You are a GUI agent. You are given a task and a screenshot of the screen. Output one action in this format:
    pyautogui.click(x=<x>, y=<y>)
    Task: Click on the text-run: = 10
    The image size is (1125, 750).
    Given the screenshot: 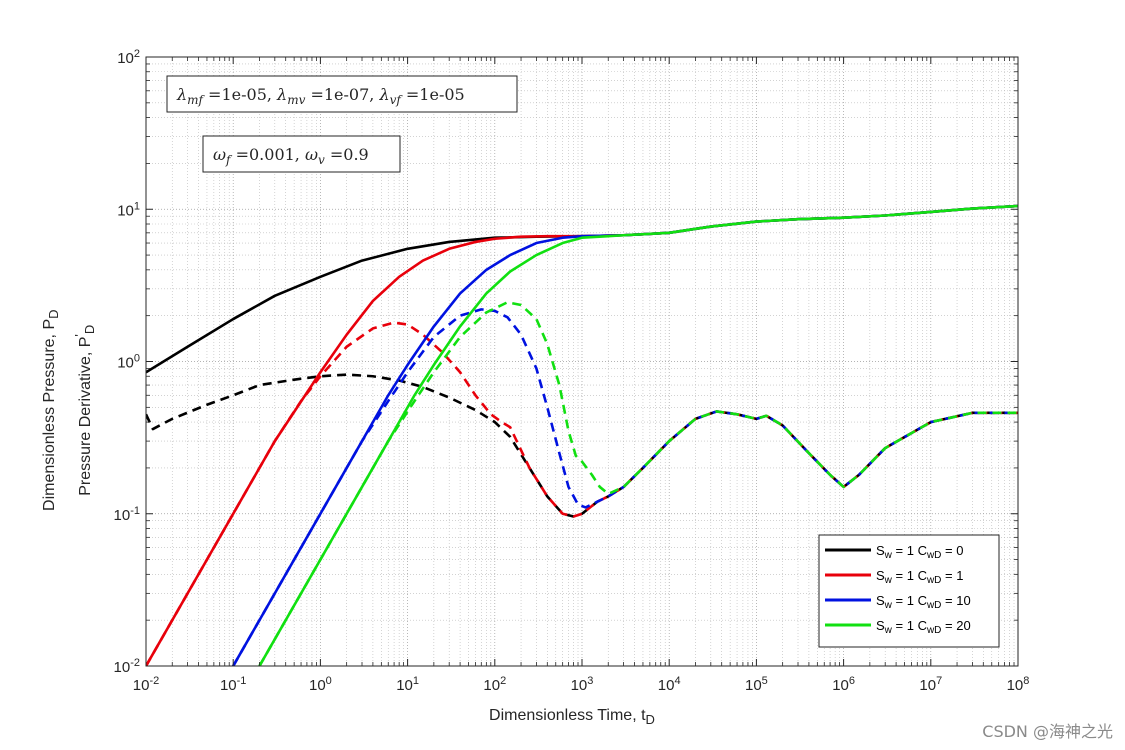 What is the action you would take?
    pyautogui.click(x=955, y=600)
    